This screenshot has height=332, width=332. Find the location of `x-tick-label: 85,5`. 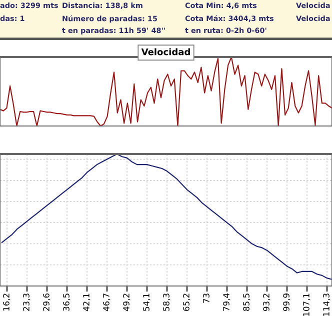

x-tick-label: 85,5 is located at coordinates (246, 302).